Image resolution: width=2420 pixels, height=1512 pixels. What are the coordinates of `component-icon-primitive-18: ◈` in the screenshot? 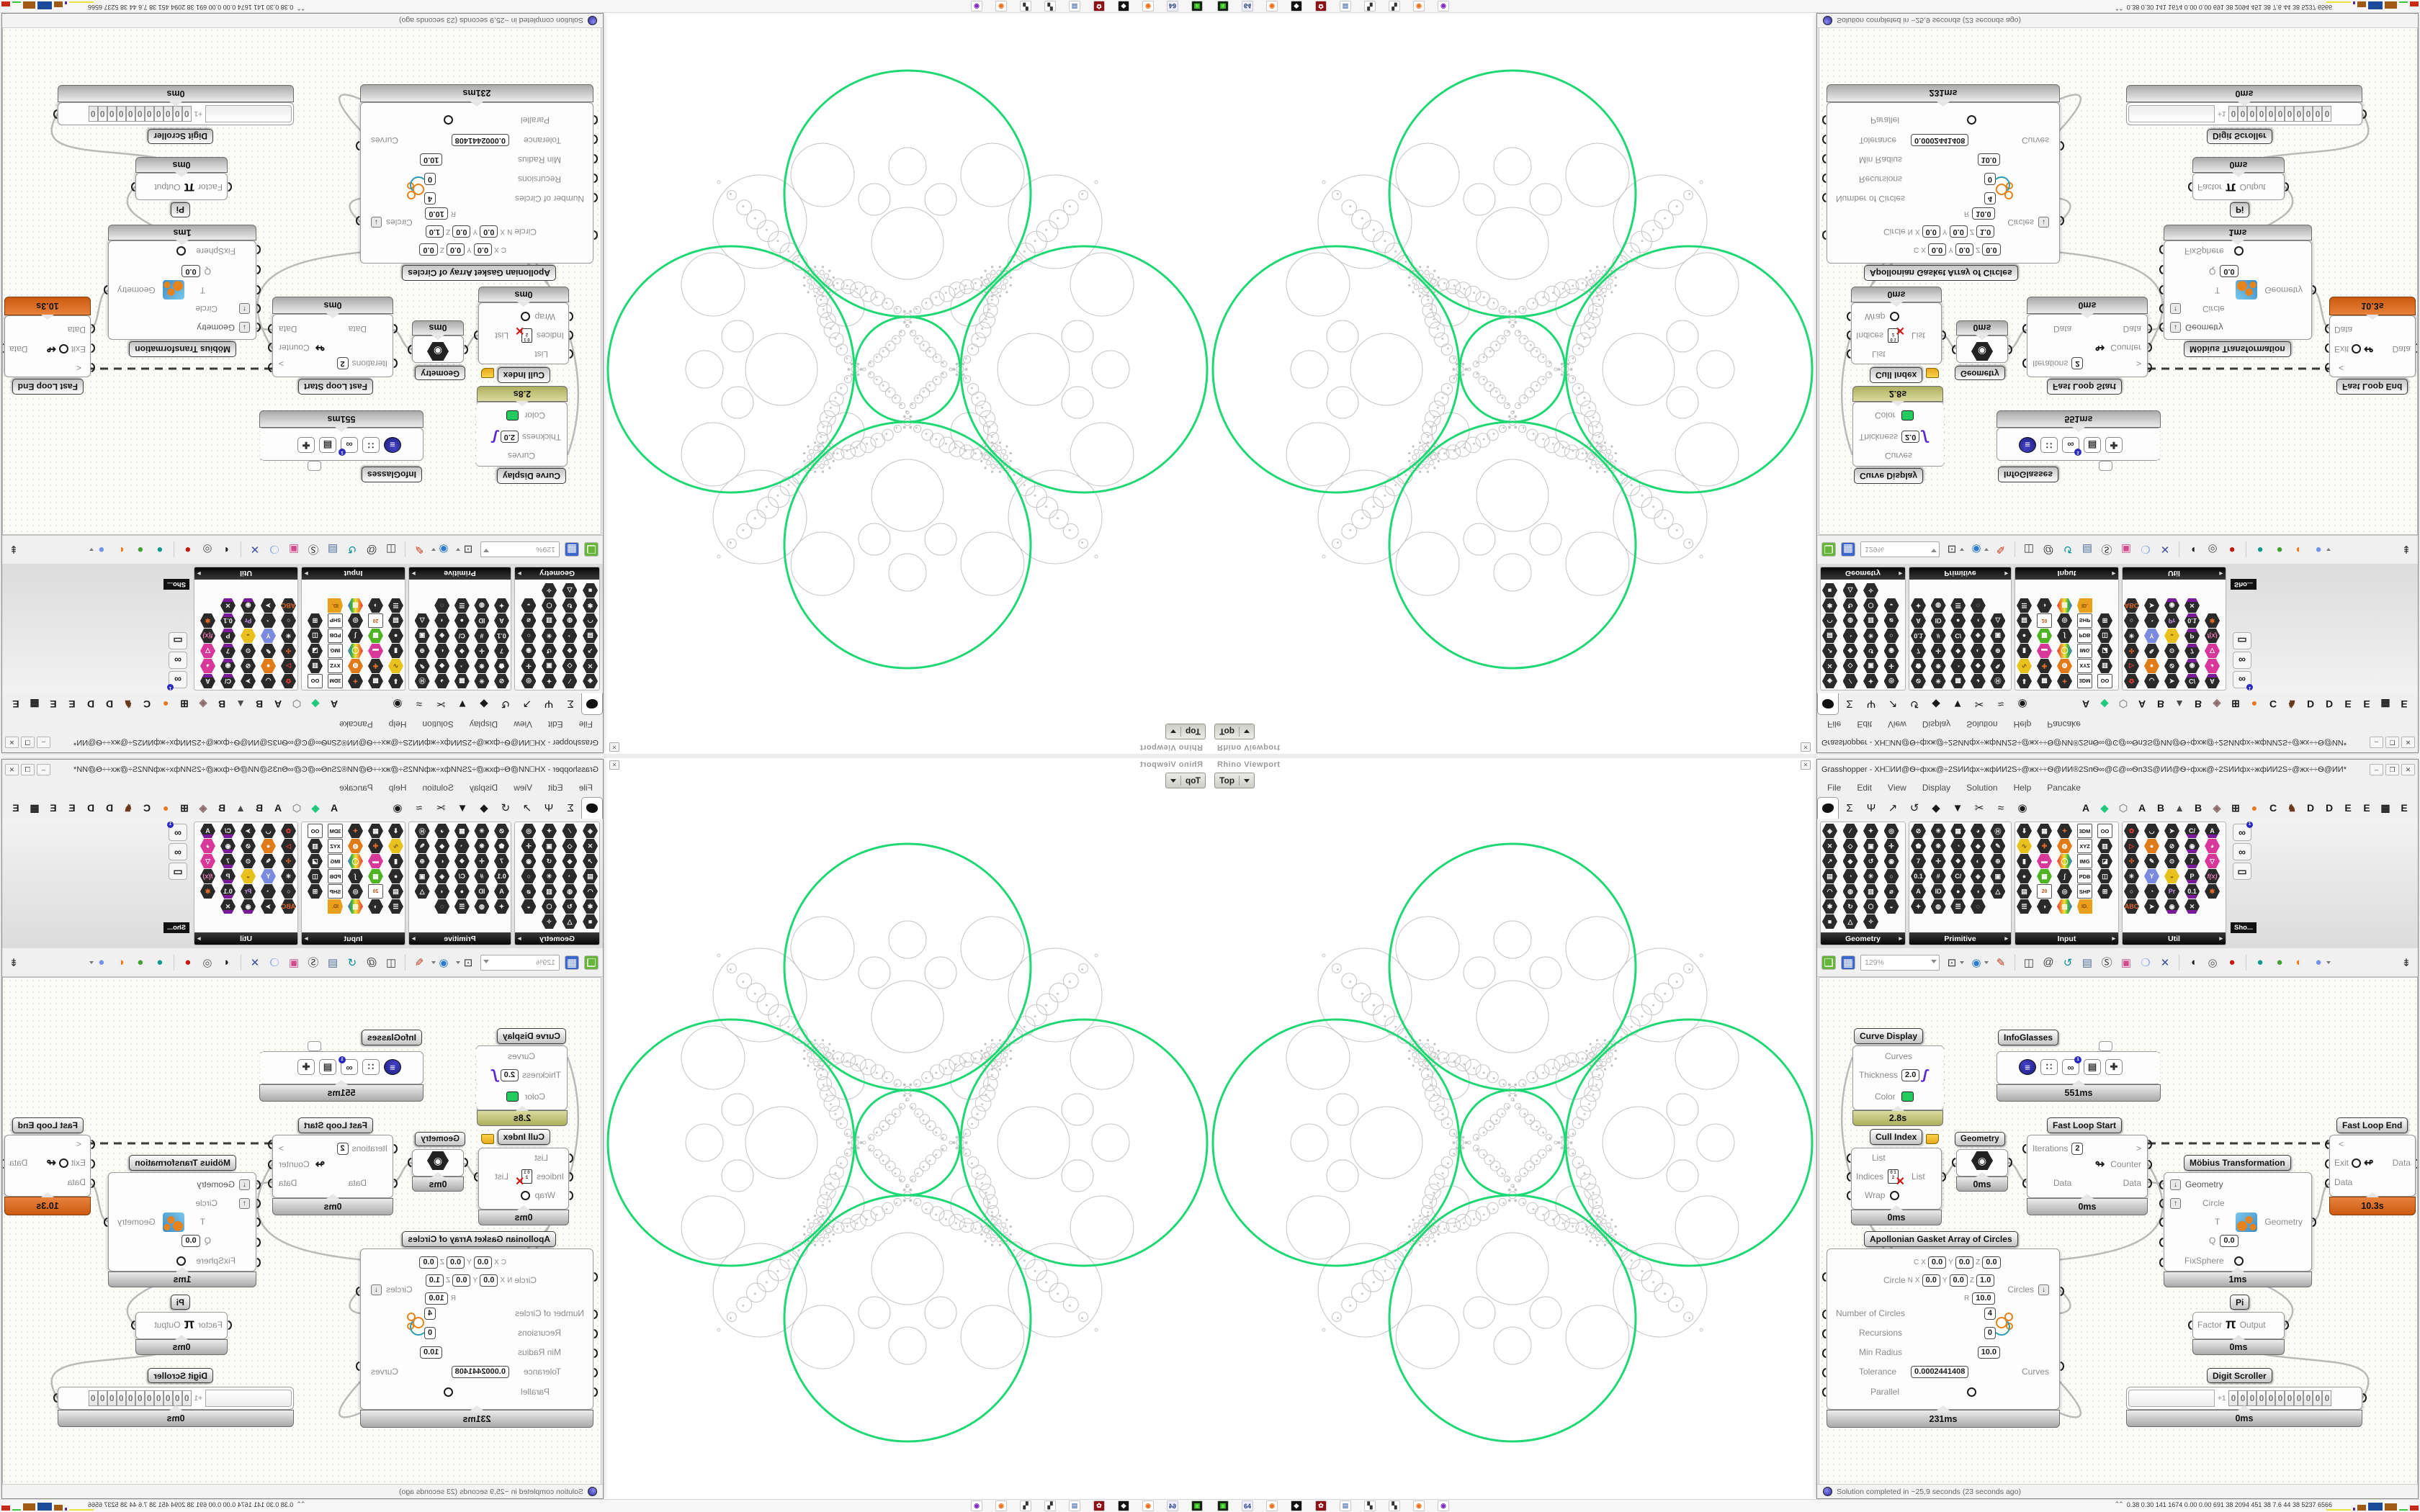 It's located at (442, 876).